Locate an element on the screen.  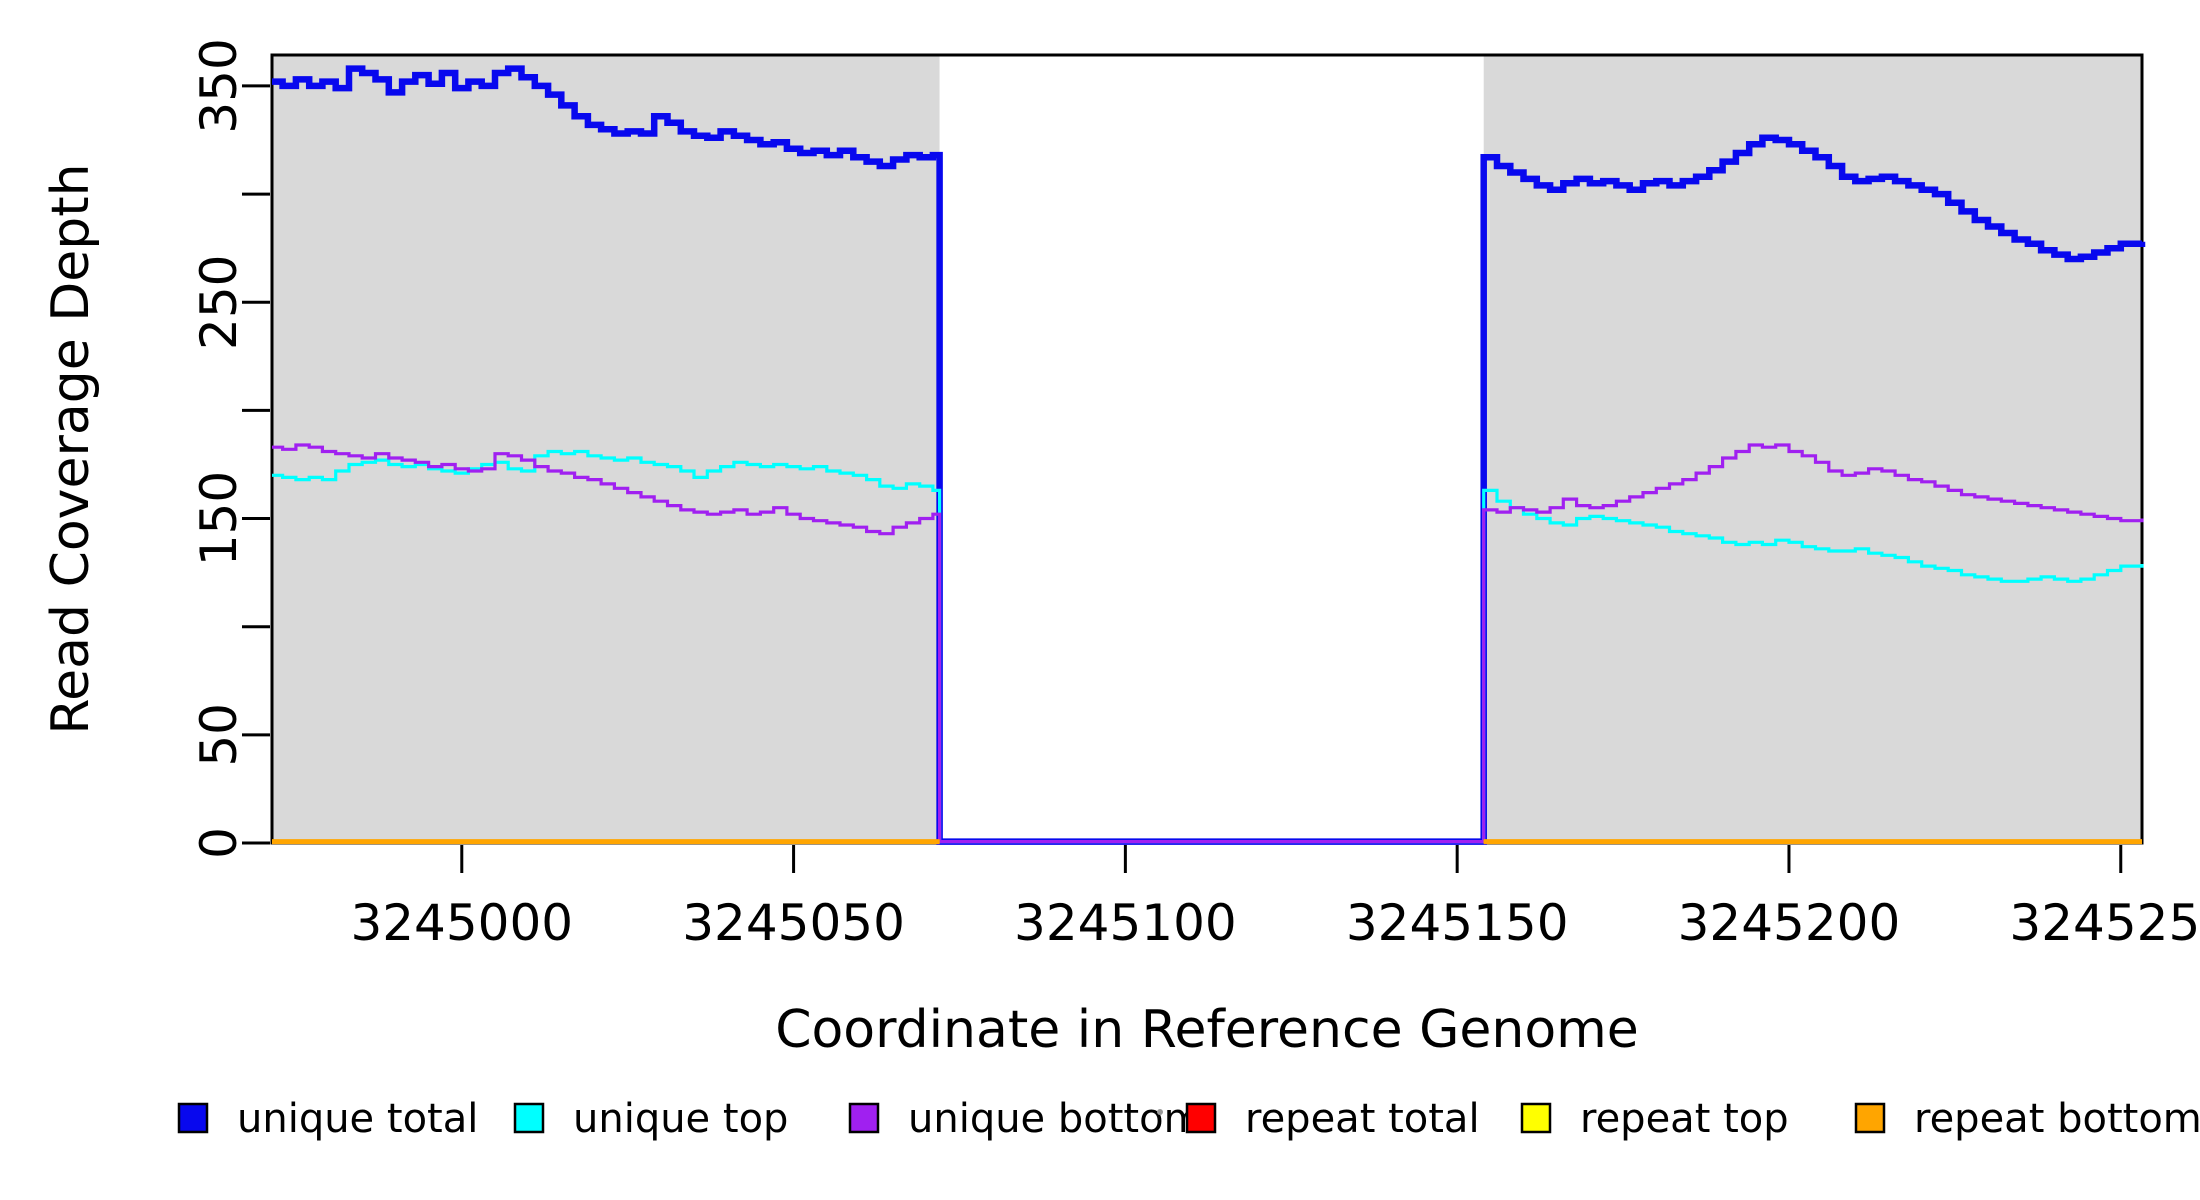
y-tick-label: 0 is located at coordinates (219, 843).